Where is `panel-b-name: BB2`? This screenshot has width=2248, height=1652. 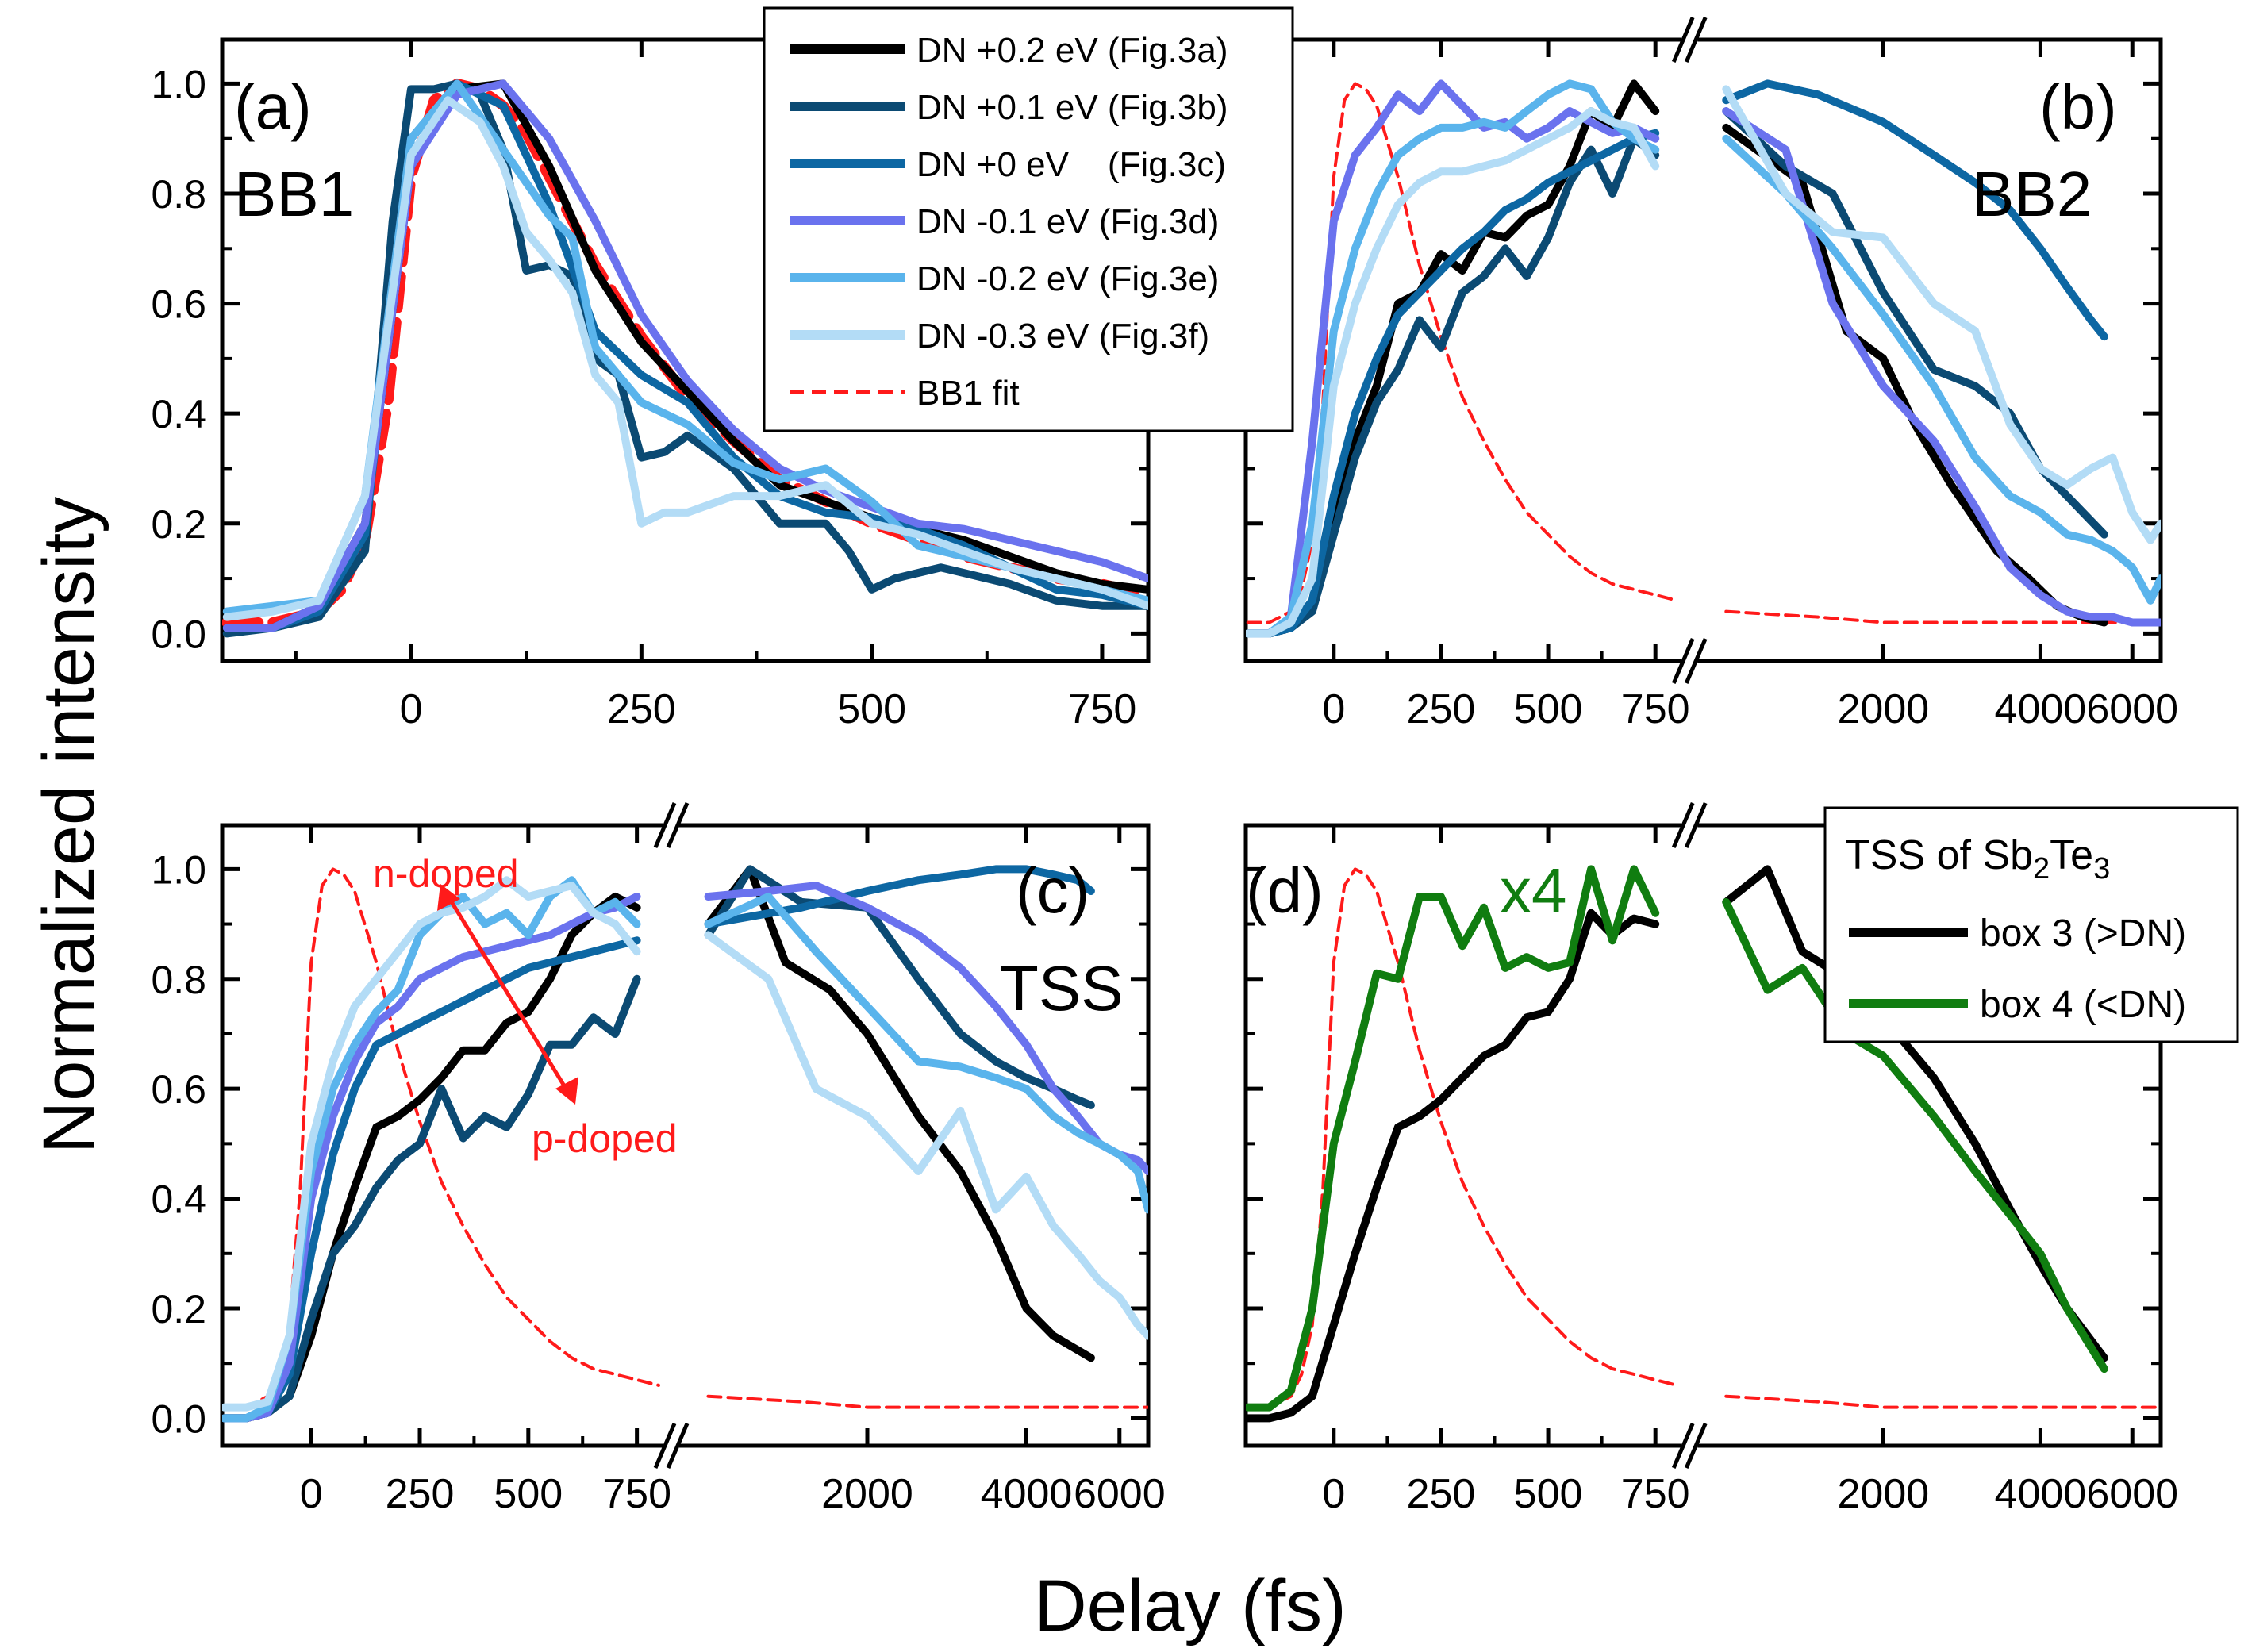 panel-b-name: BB2 is located at coordinates (2032, 194).